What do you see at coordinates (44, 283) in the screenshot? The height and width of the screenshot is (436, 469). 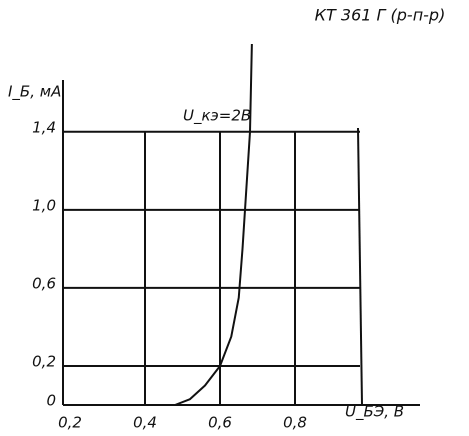 I see `y-tick-label: 0,6` at bounding box center [44, 283].